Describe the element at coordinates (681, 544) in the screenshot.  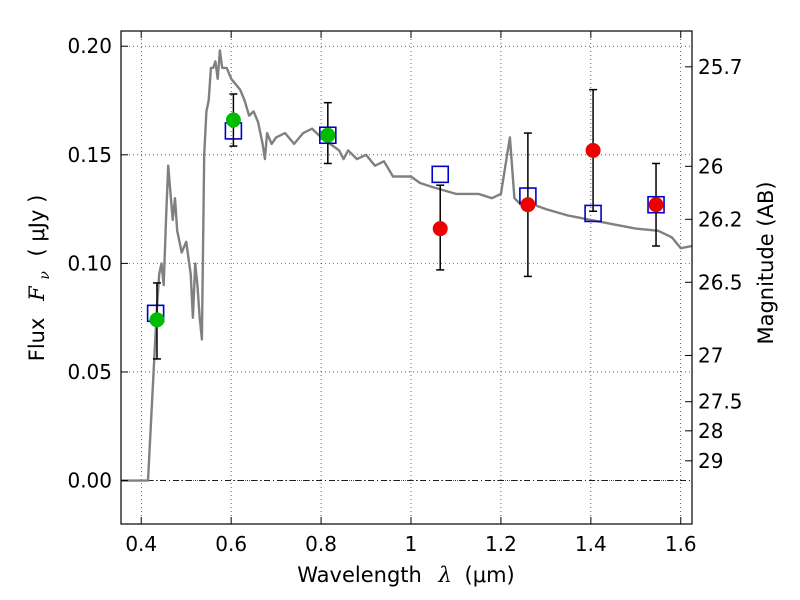
I see `x-tick-label: 1.6` at that location.